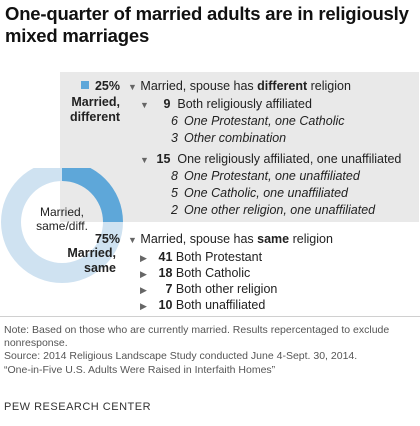 The width and height of the screenshot is (420, 426). What do you see at coordinates (209, 289) in the screenshot?
I see `same-item-other: ▶ 7 Both other religion` at bounding box center [209, 289].